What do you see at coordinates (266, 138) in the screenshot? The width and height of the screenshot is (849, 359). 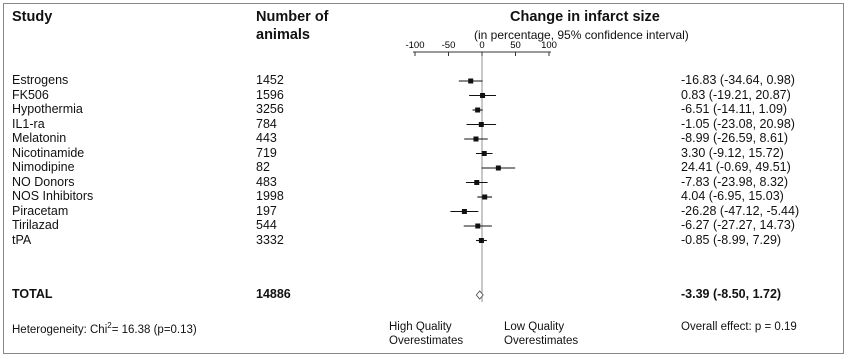 I see `animal-count: 443` at bounding box center [266, 138].